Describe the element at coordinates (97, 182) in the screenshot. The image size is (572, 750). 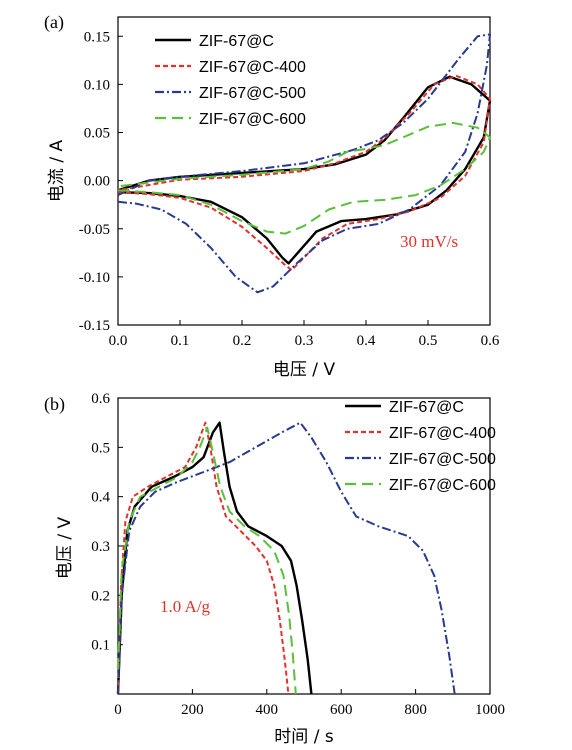
I see `panel-a-ytick-label: 0.00` at that location.